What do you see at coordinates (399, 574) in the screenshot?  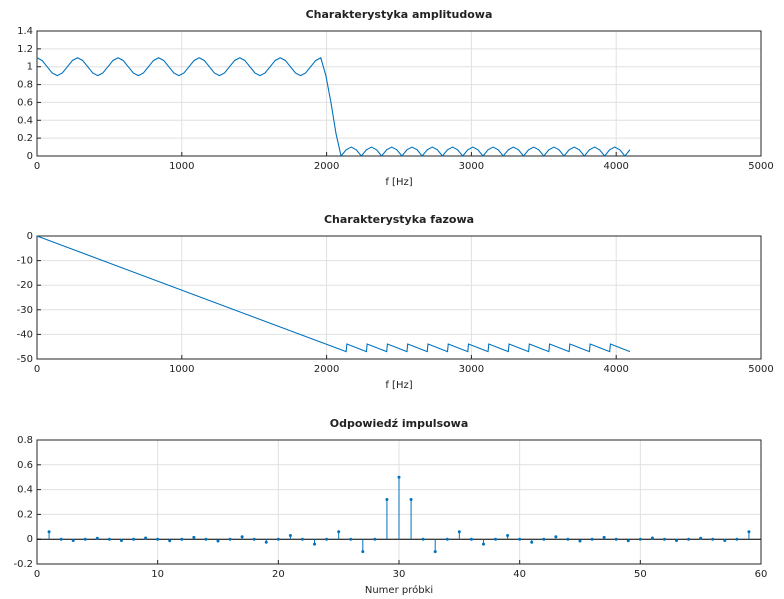 I see `x-tick-label: 30` at bounding box center [399, 574].